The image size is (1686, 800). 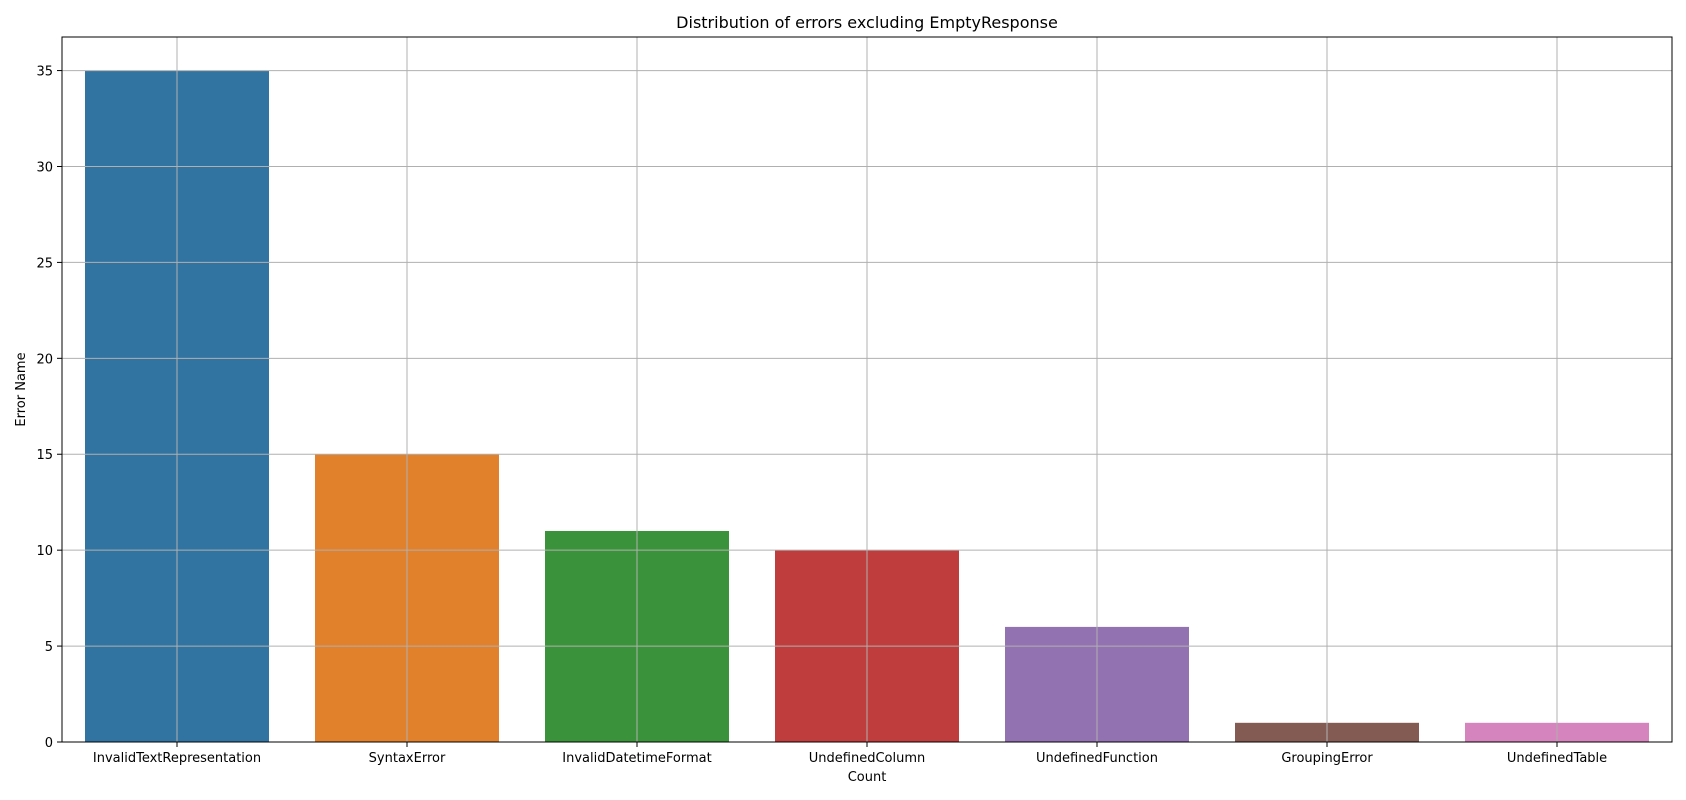 What do you see at coordinates (1557, 758) in the screenshot?
I see `x-tick-label: UndefinedTable` at bounding box center [1557, 758].